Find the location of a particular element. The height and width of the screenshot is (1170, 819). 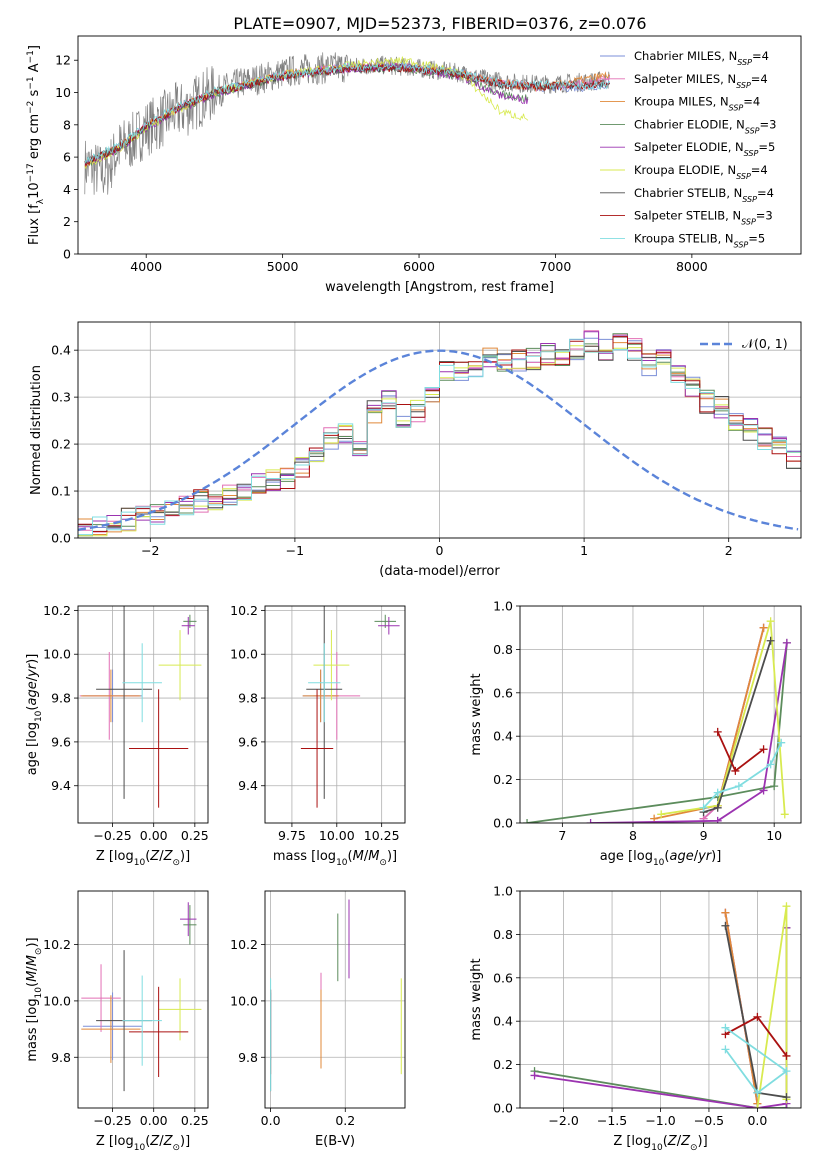

x-tick-label: 2 is located at coordinates (729, 550).